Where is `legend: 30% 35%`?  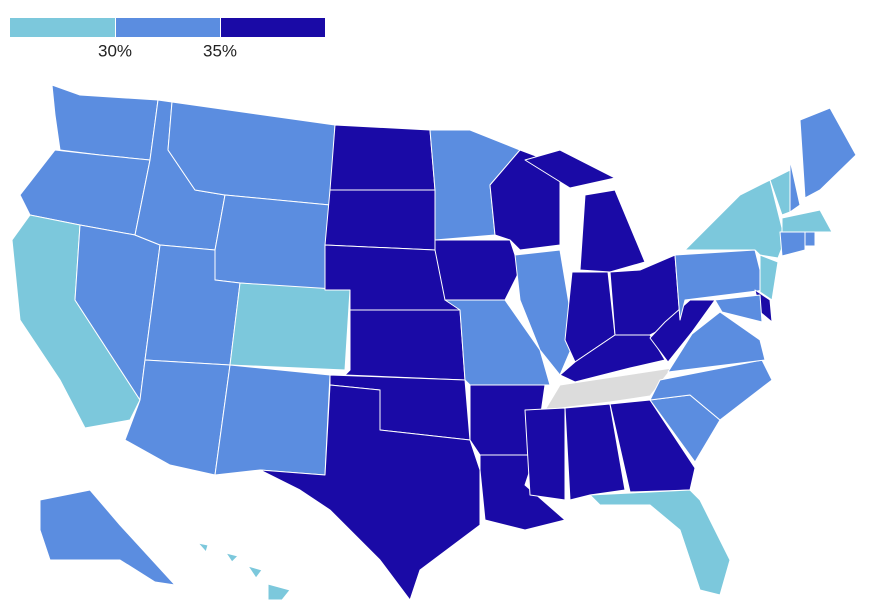
legend: 30% 35% is located at coordinates (167, 39).